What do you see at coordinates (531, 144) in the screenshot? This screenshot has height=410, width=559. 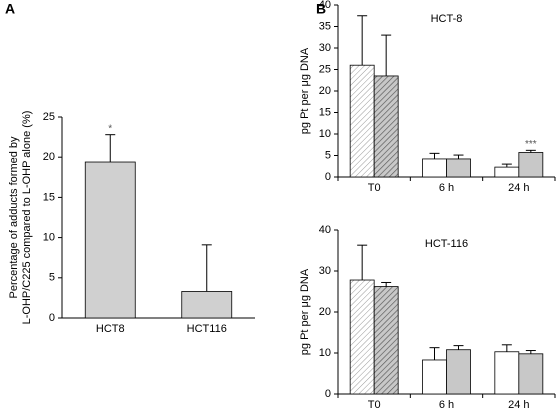 I see `annotation: ***` at bounding box center [531, 144].